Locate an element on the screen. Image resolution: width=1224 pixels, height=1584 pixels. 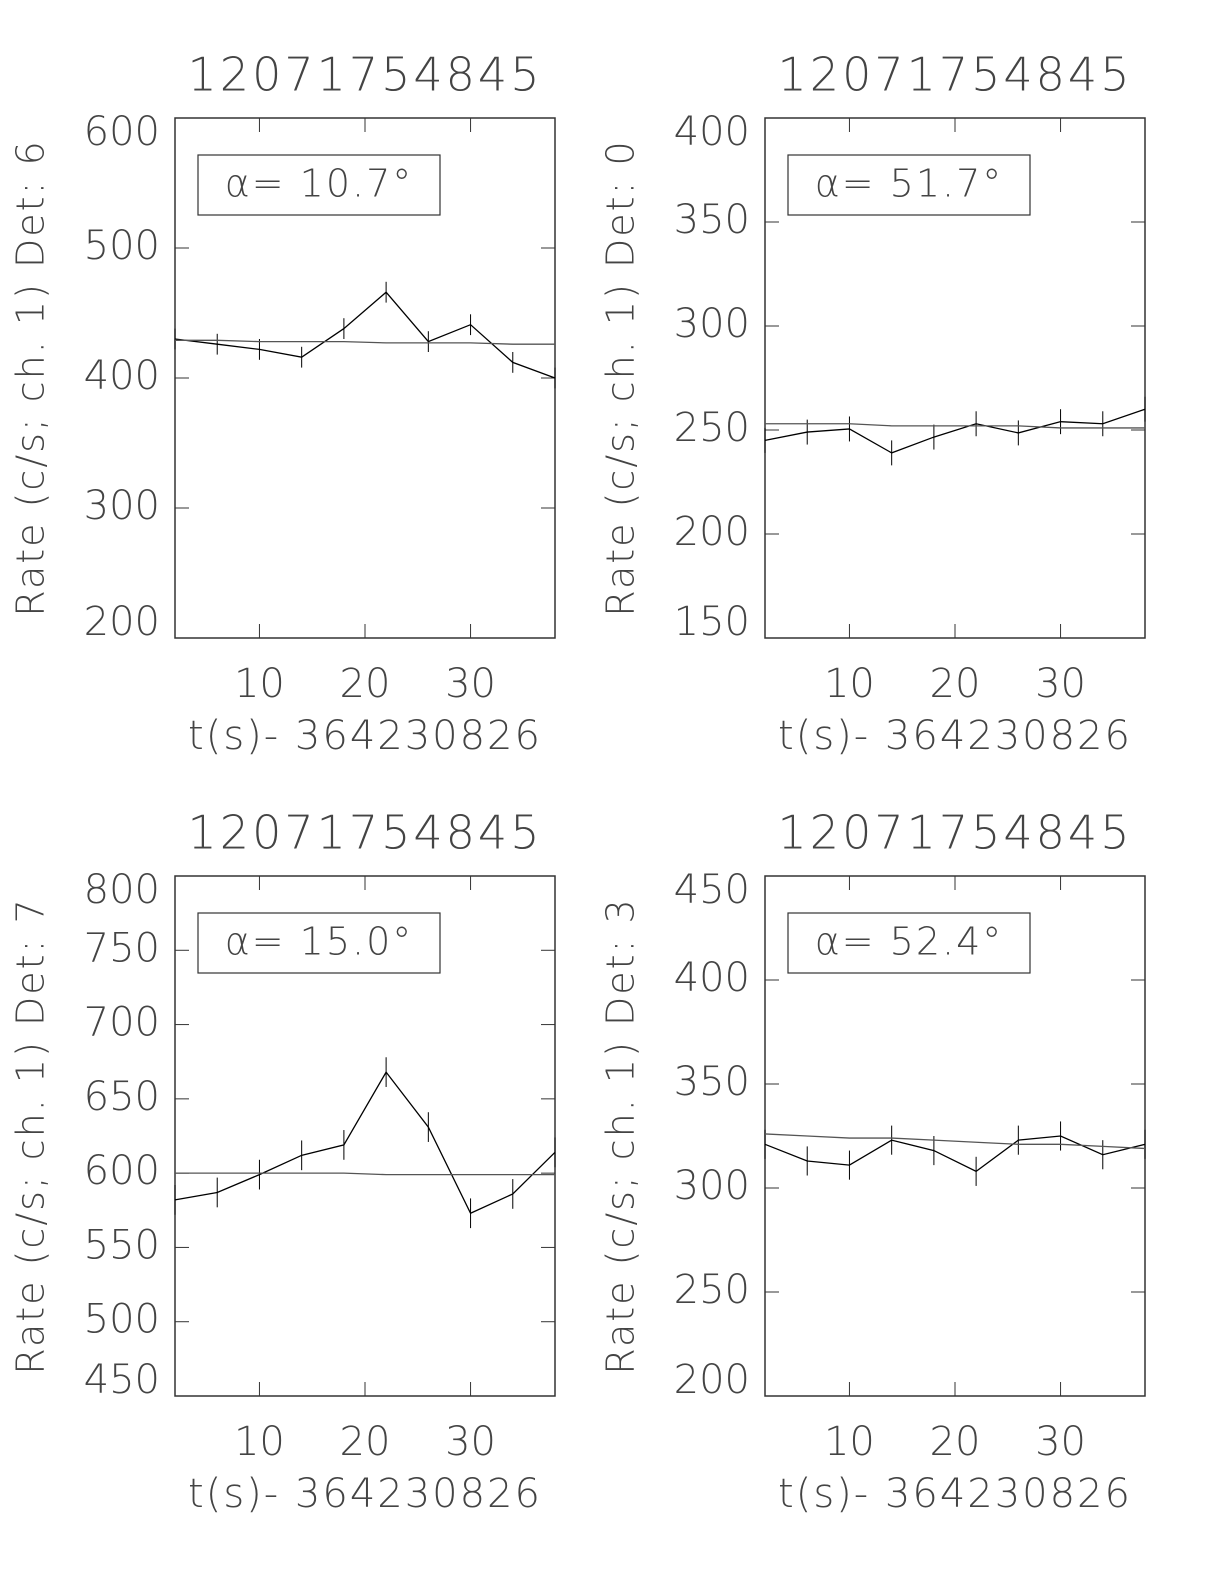
y-axis-label: Rate (c/s; ch. 1) Det: 0 is located at coordinates (621, 377).